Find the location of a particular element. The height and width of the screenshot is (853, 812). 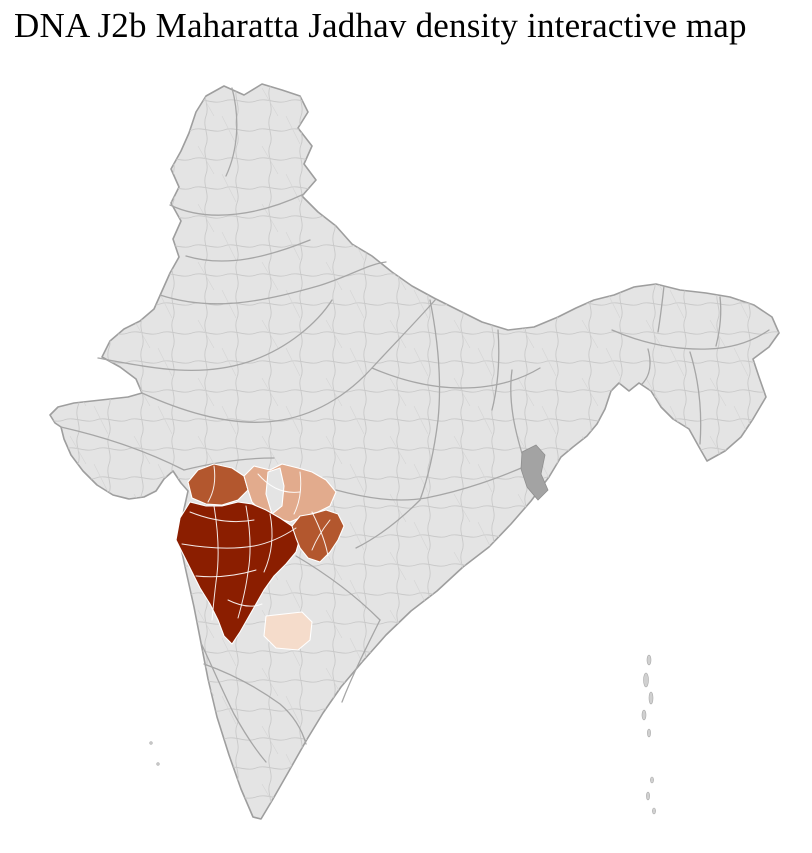

region-uncolored-gap-district is located at coordinates (275, 491).